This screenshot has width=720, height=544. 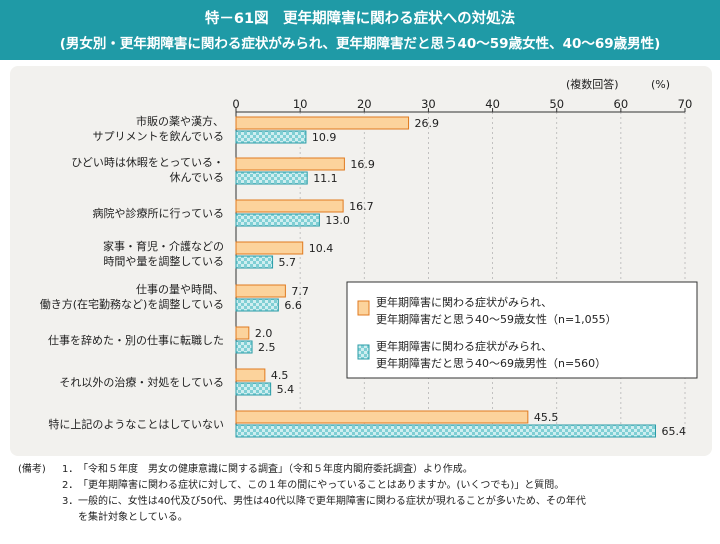 What do you see at coordinates (464, 302) in the screenshot?
I see `legend-female-line1: 更年期障害に関わる症状がみられ、` at bounding box center [464, 302].